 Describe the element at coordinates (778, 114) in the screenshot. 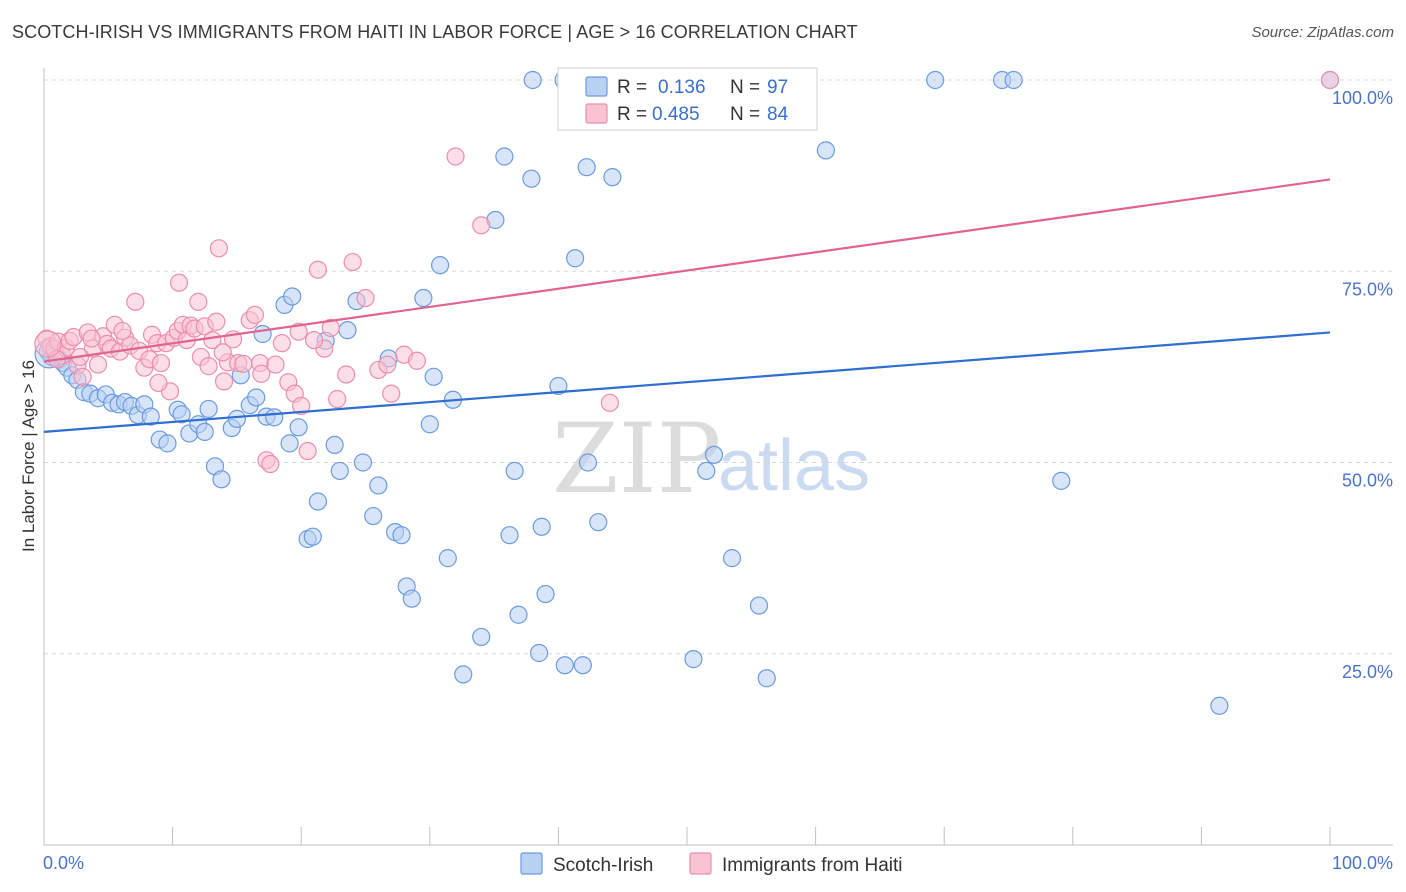

I see `legend-n-value-2: 84` at that location.